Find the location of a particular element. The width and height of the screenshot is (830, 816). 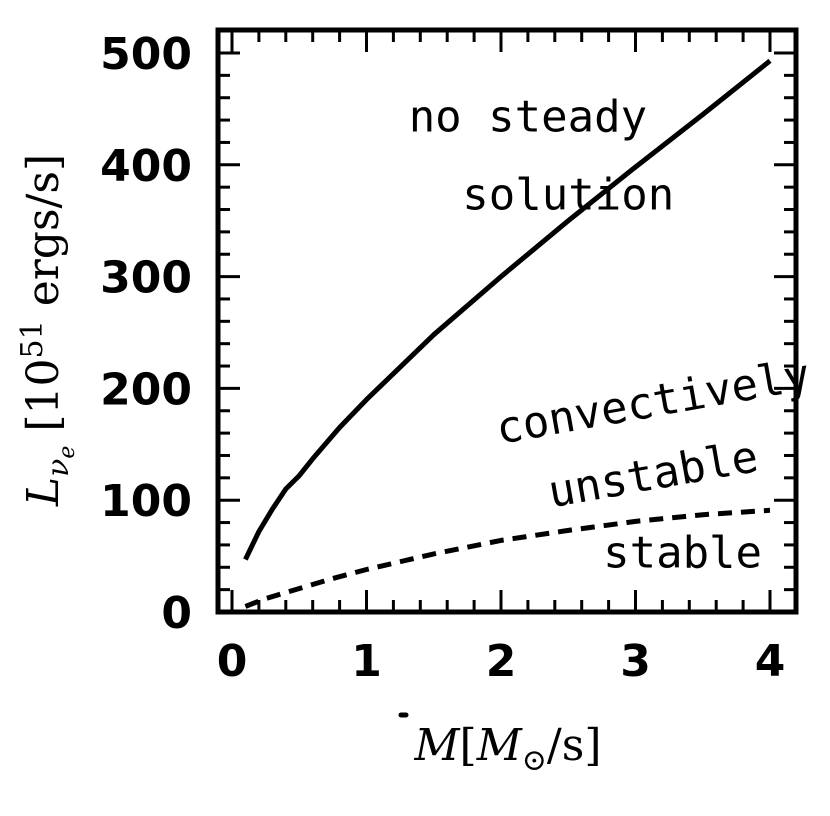

y-axis-subsubscript: e is located at coordinates (67, 452).